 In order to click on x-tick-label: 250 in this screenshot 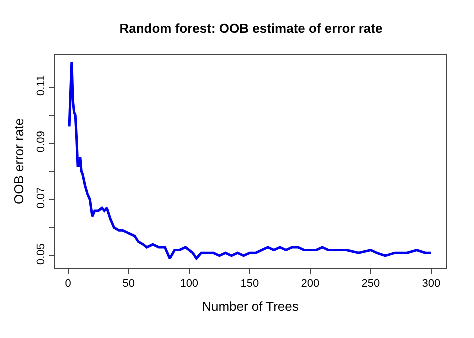, I will do `click(371, 284)`.